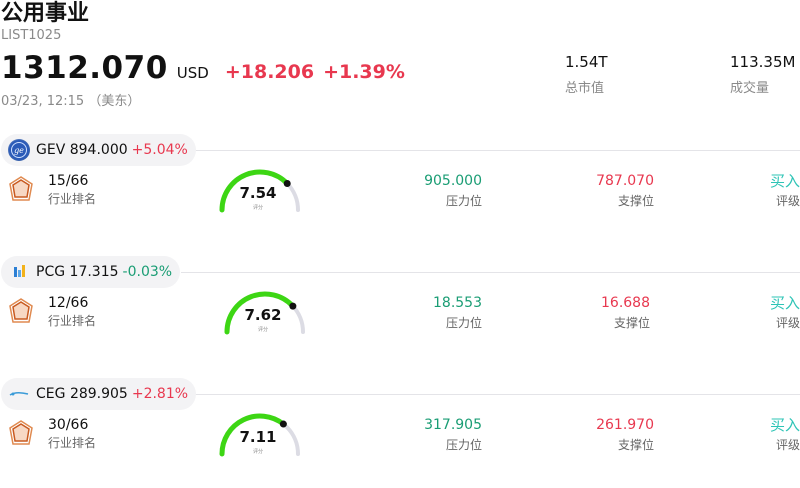 This screenshot has height=488, width=800. Describe the element at coordinates (160, 394) in the screenshot. I see `stock-change-pct: +2.81%` at that location.